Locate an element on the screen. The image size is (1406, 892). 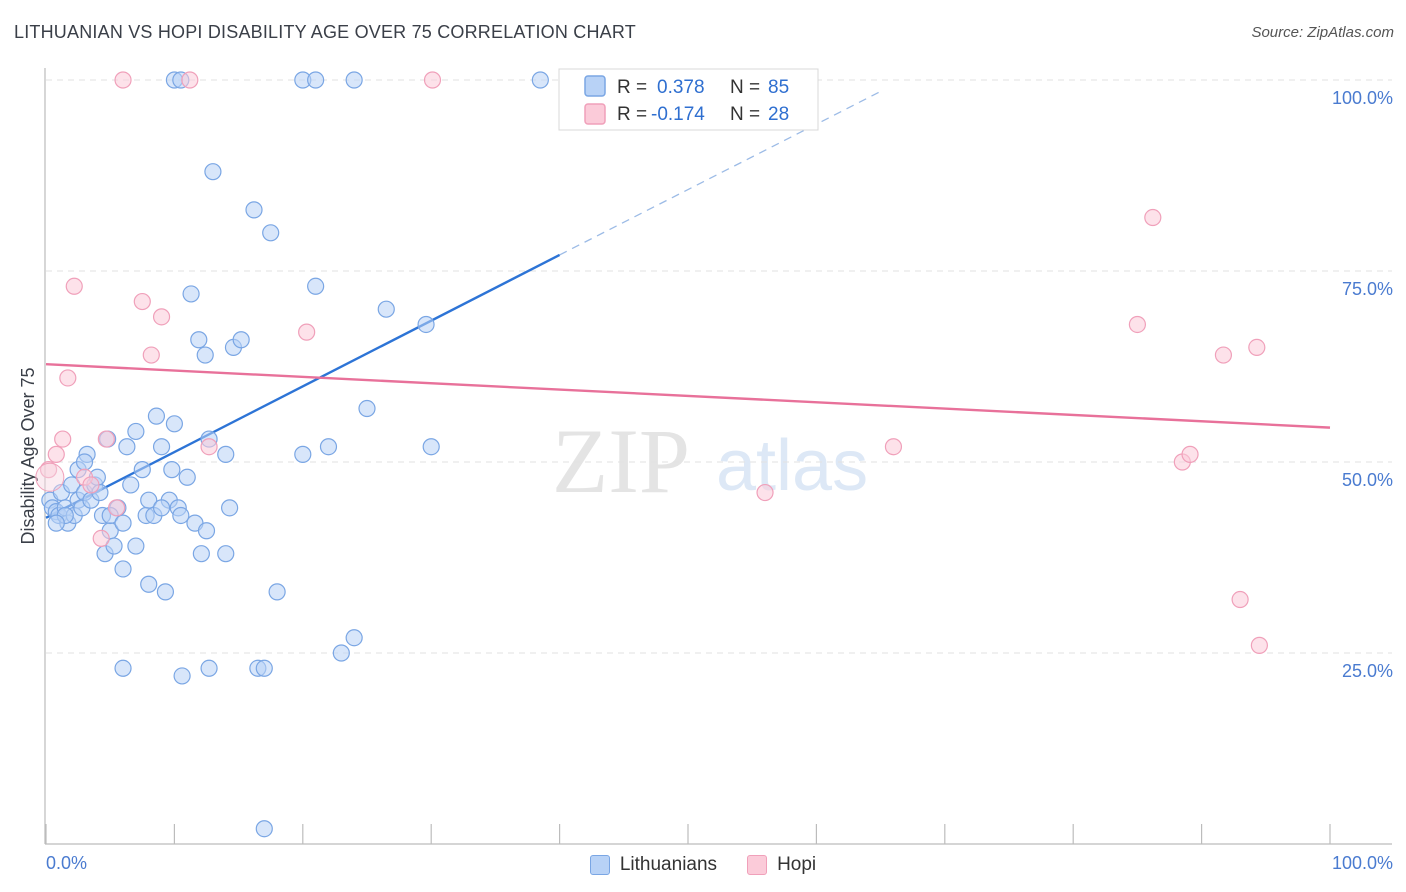
legend-item-lithuanians: Lithuanians is located at coordinates (653, 865).